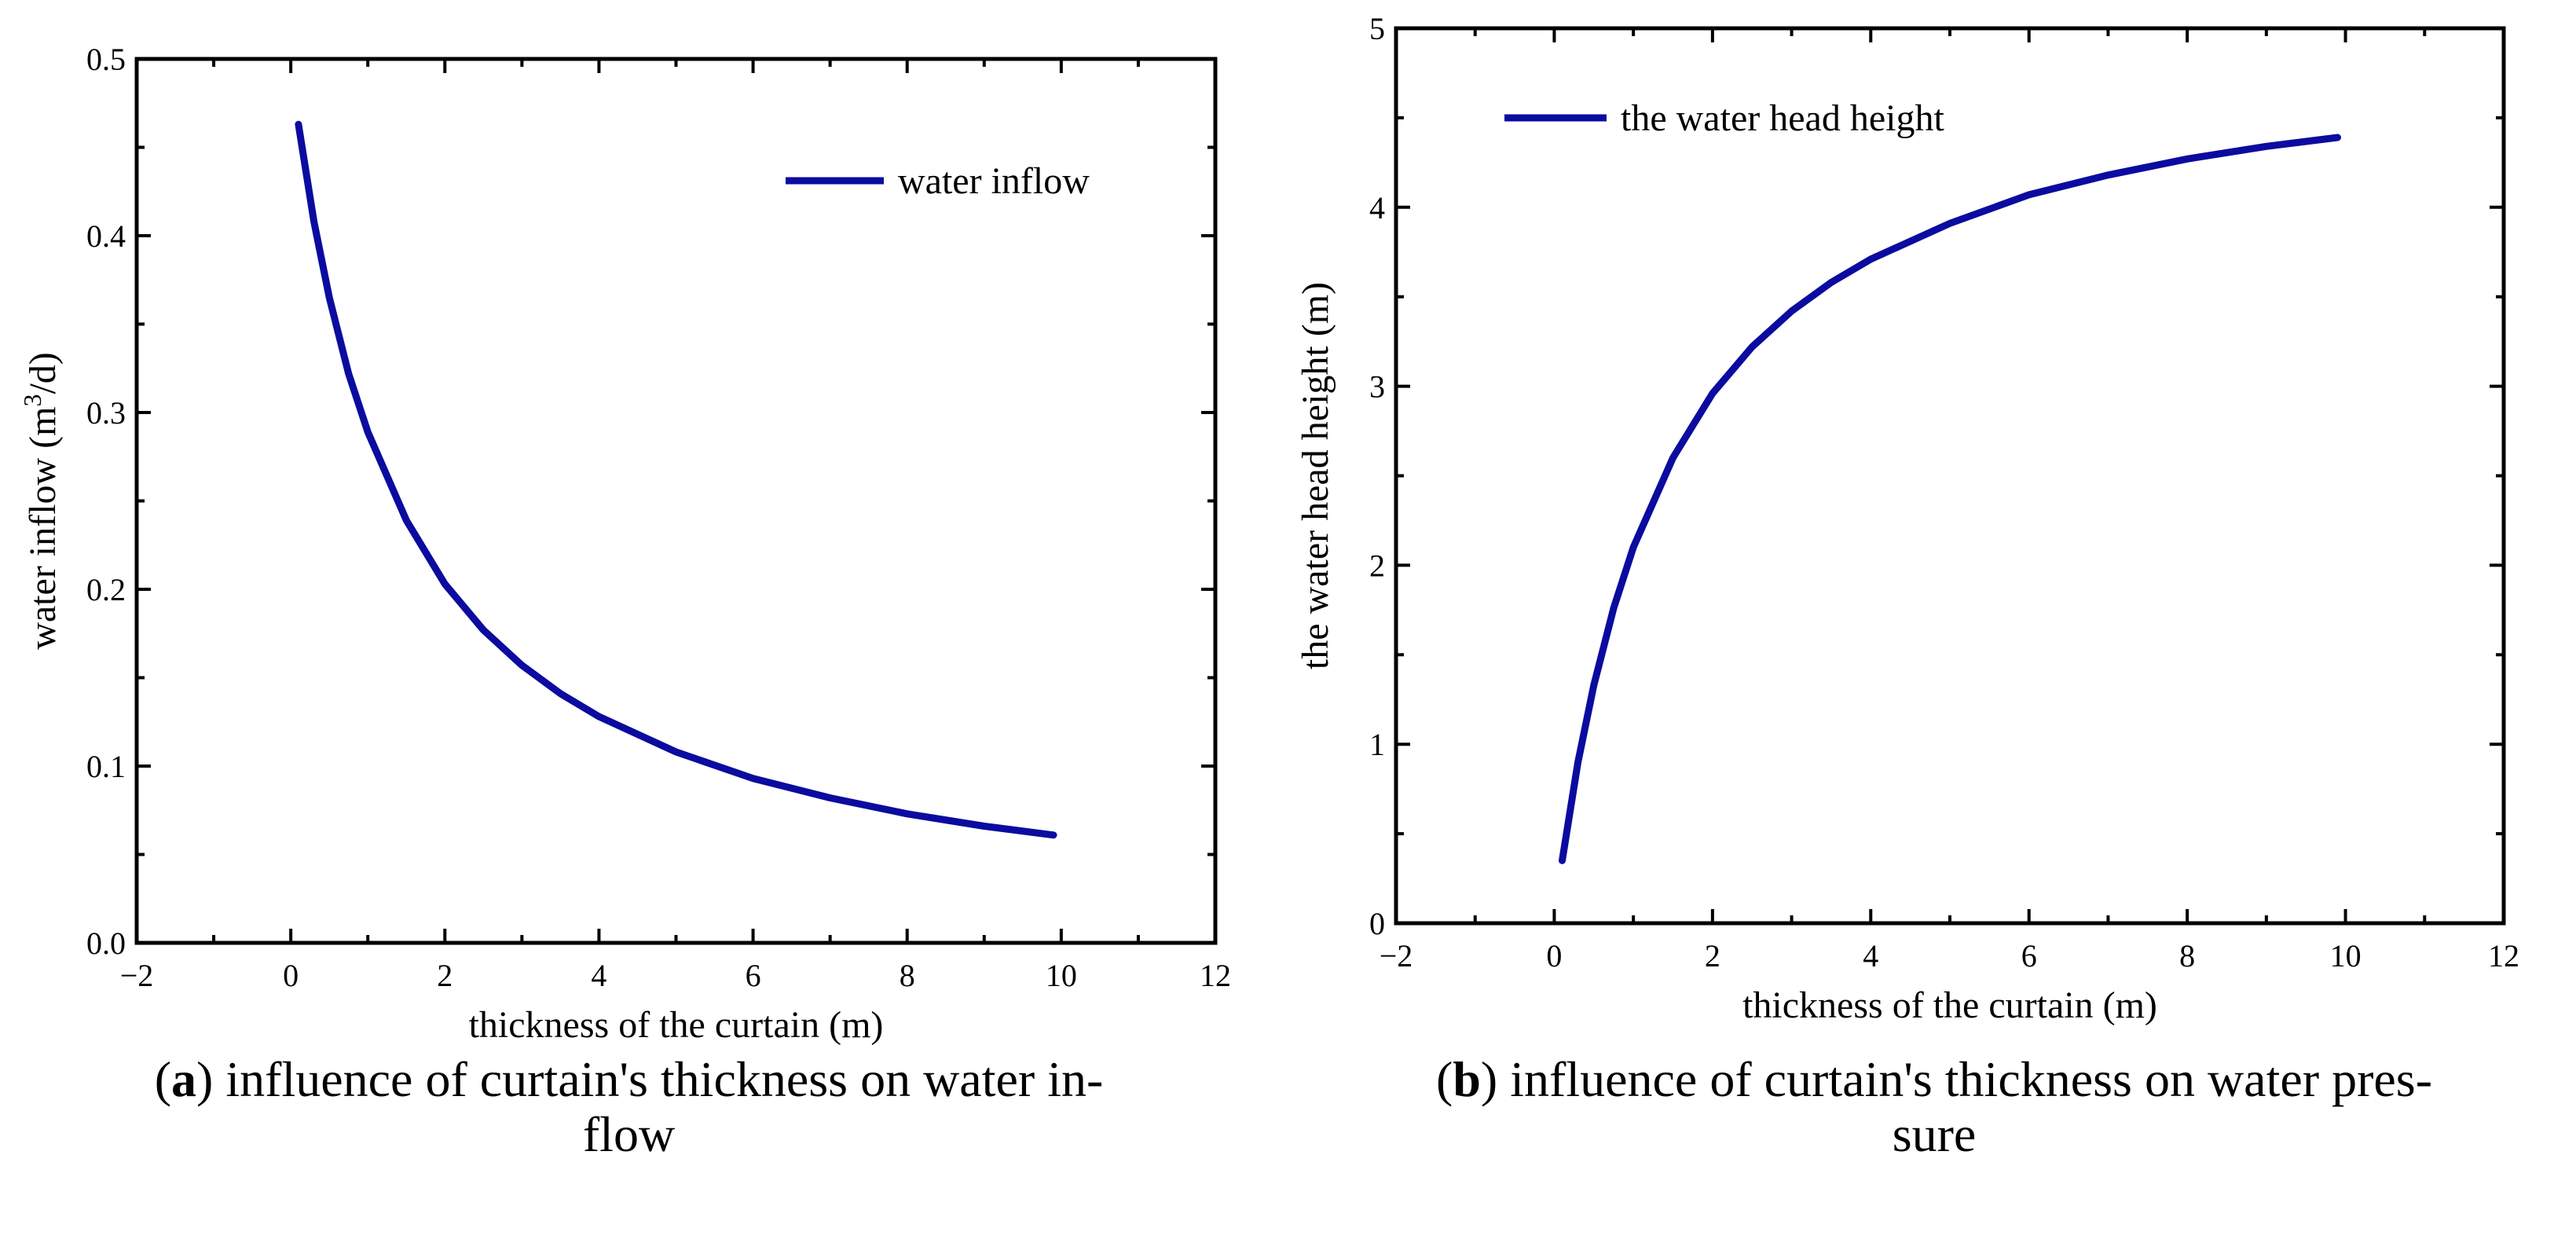 The width and height of the screenshot is (2576, 1254). I want to click on superscript: 3, so click(32, 400).